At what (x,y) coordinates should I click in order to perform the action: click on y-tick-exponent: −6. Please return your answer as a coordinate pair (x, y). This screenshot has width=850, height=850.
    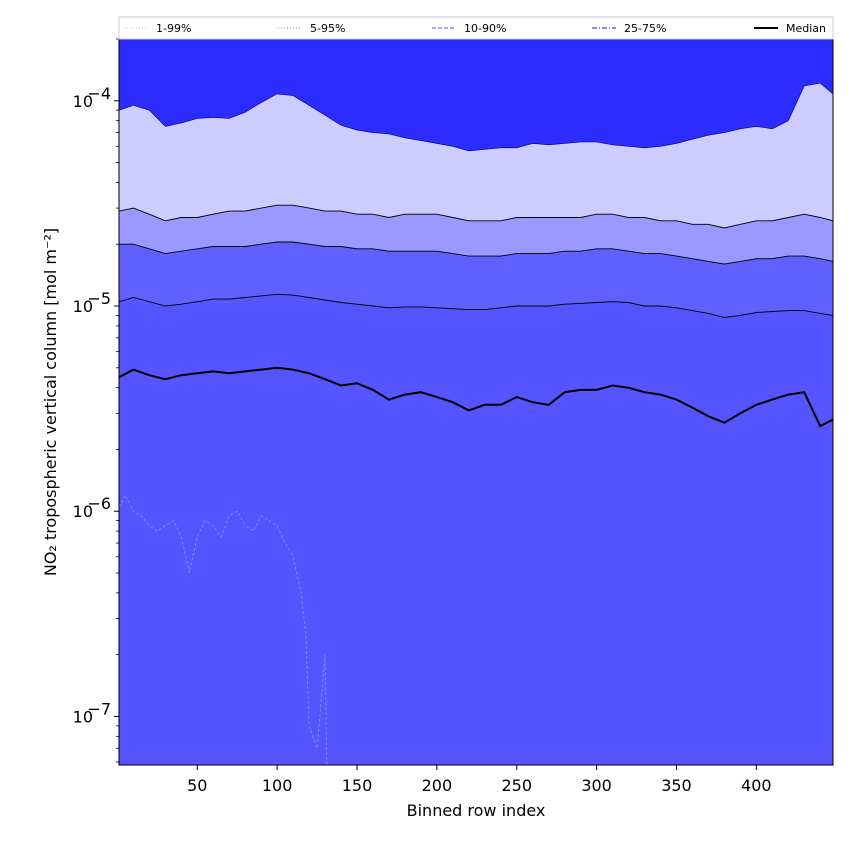
    Looking at the image, I should click on (99, 503).